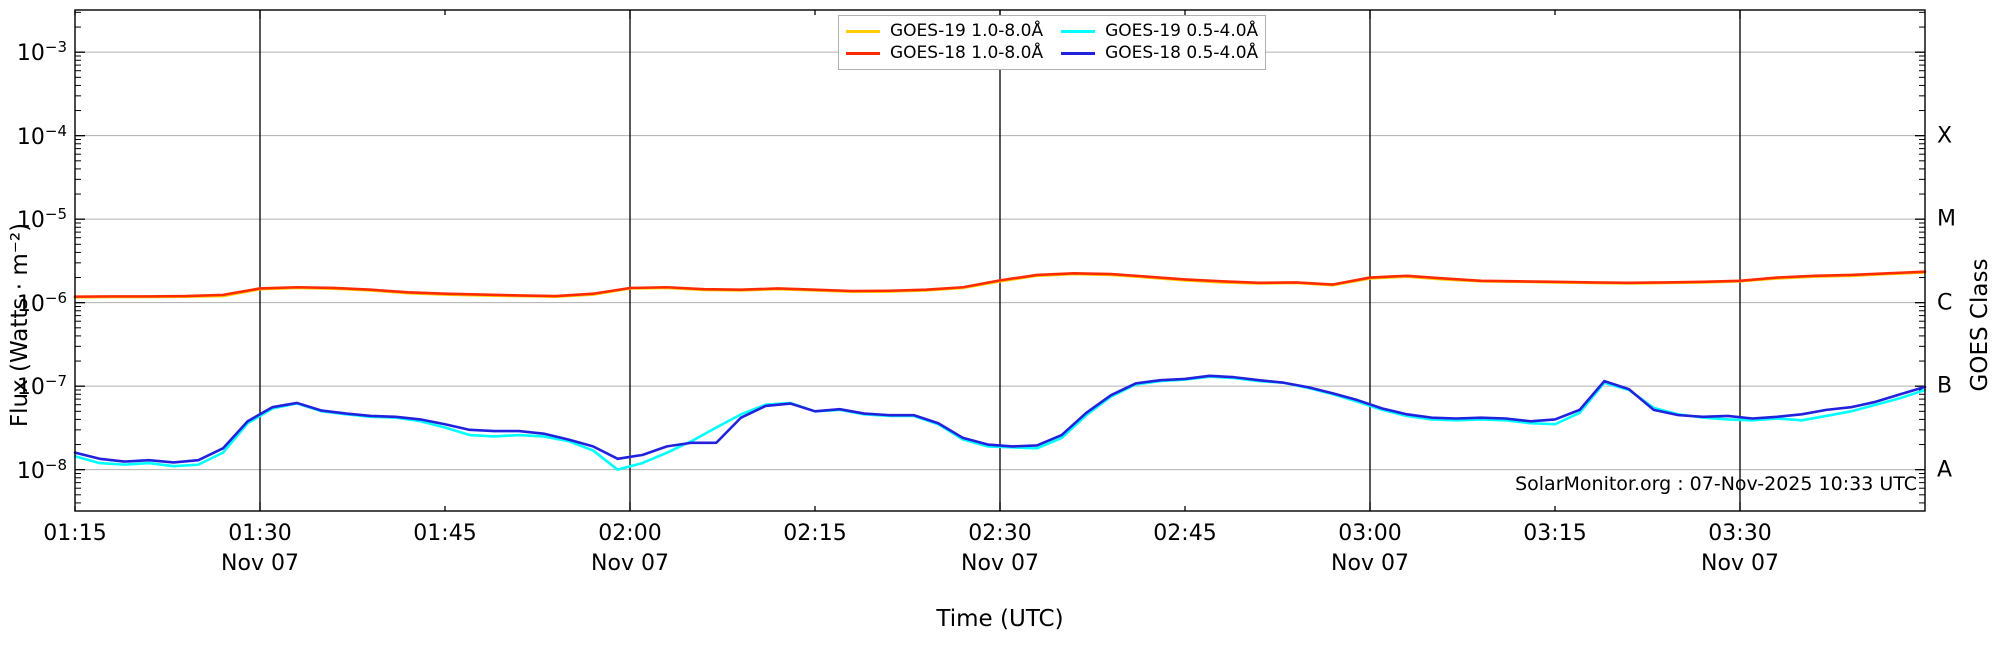 The image size is (2000, 650). Describe the element at coordinates (630, 549) in the screenshot. I see `x-tick-label-02-00: 02:00 Nov 07` at that location.